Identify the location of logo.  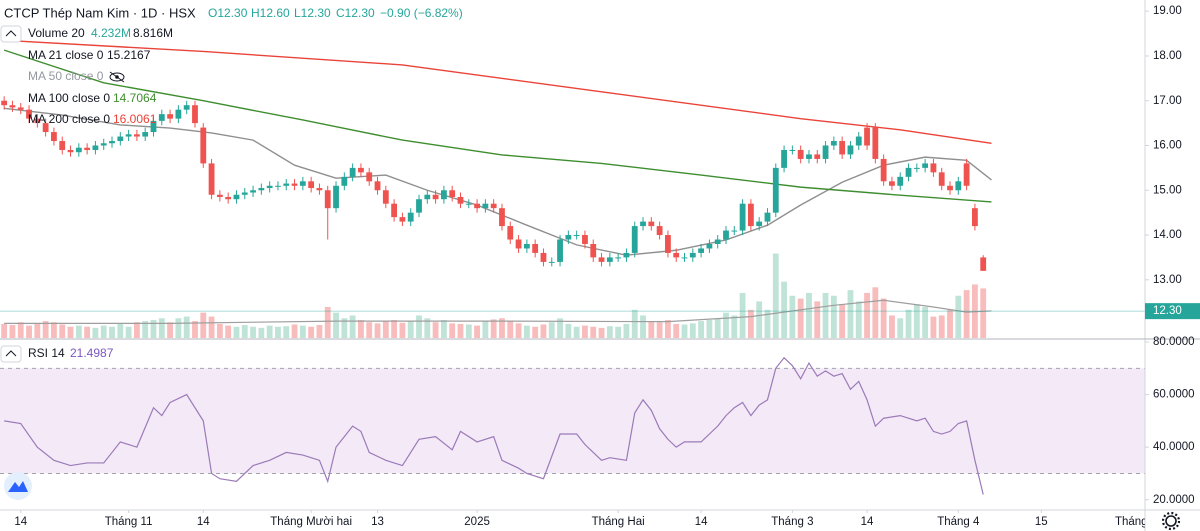
(18, 486).